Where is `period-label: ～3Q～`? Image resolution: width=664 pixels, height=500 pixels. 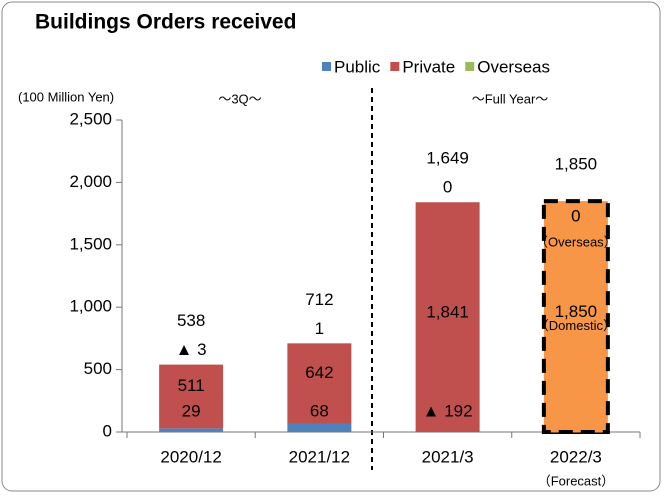 period-label: ～3Q～ is located at coordinates (239, 98).